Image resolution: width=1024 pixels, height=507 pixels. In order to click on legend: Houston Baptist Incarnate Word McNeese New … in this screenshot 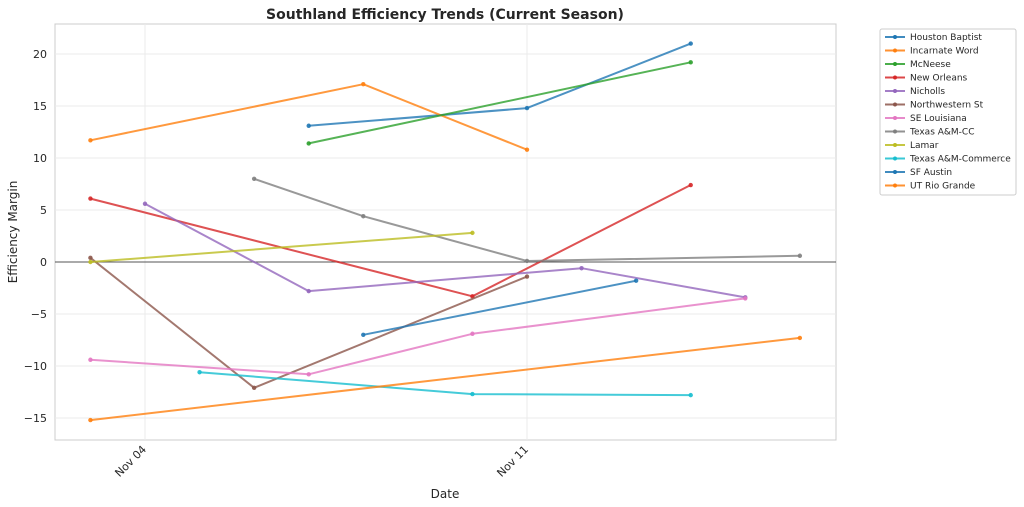, I will do `click(948, 112)`.